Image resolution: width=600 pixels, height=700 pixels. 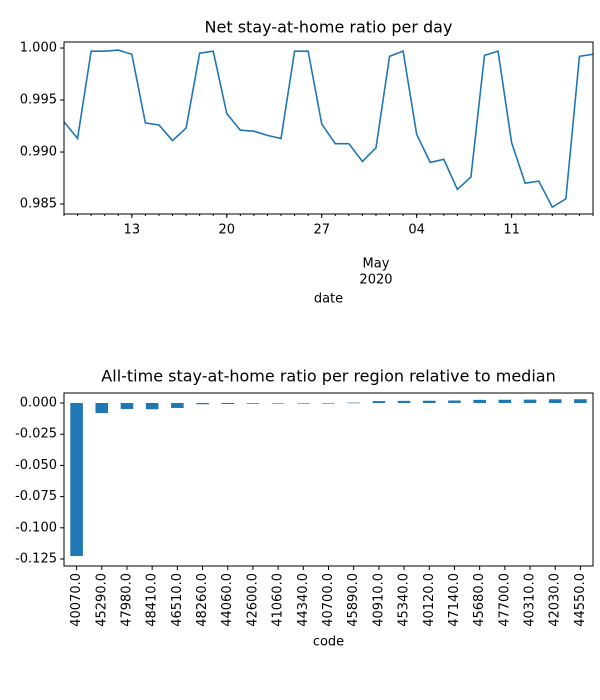 What do you see at coordinates (36, 496) in the screenshot?
I see `y-tick-label: -0.075` at bounding box center [36, 496].